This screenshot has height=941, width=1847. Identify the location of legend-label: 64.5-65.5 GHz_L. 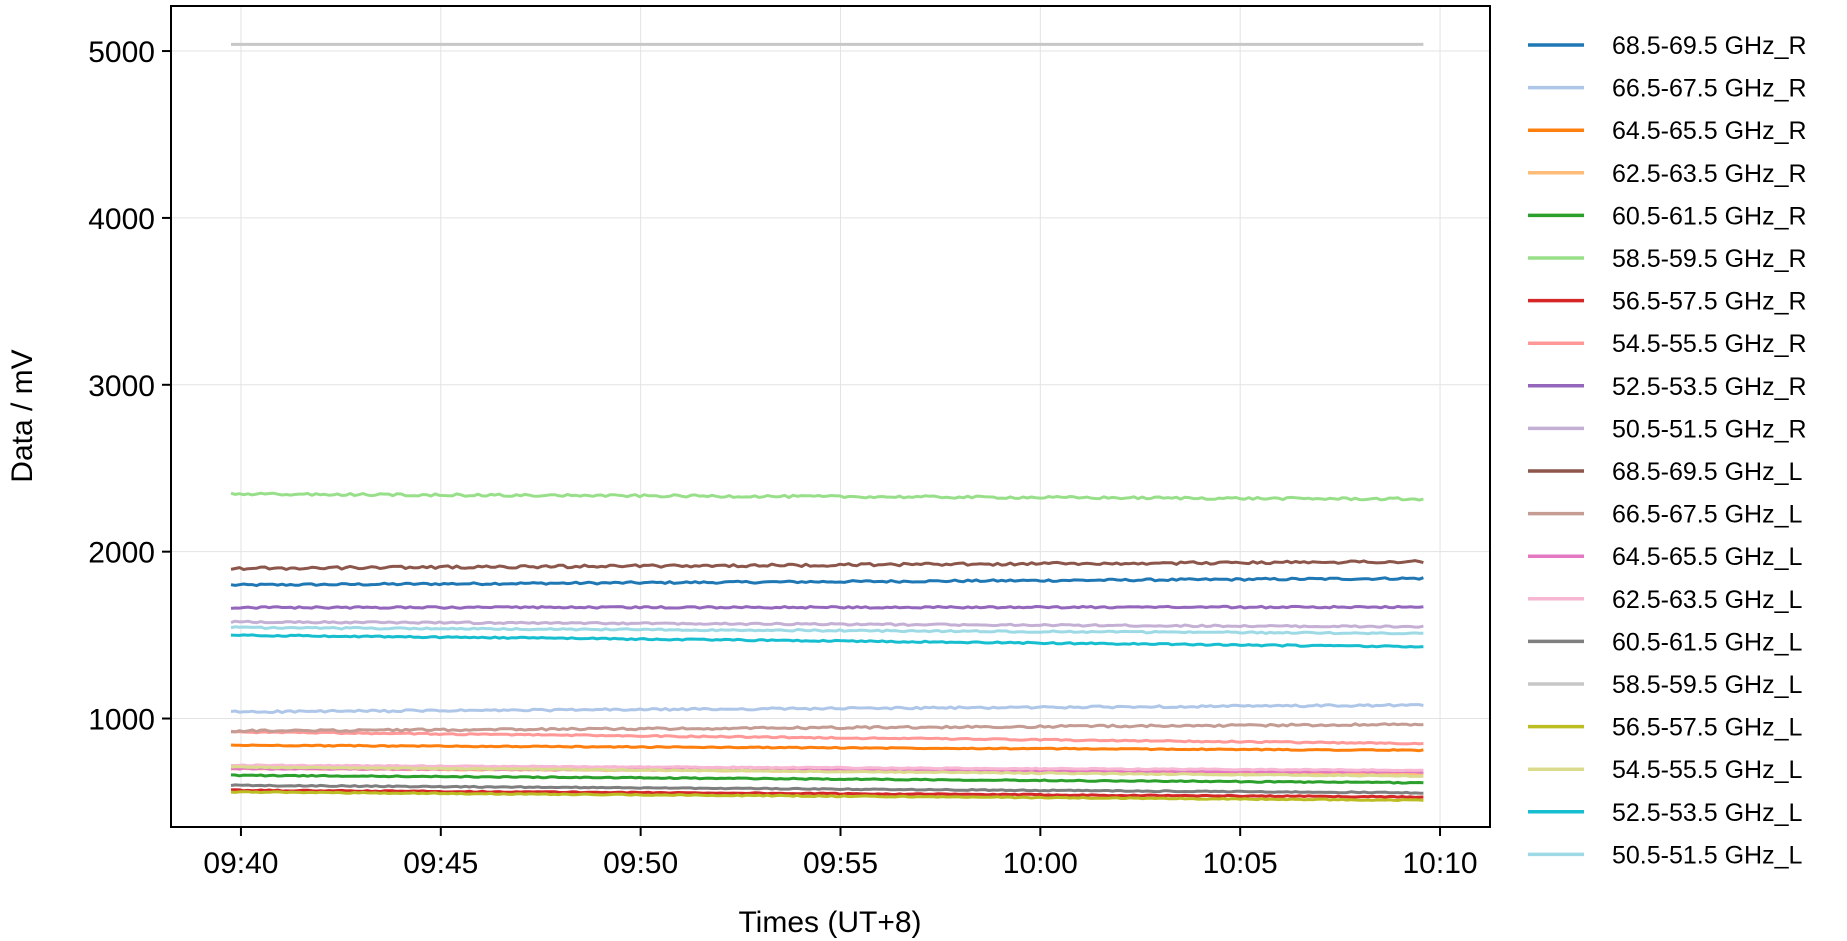
(1707, 557).